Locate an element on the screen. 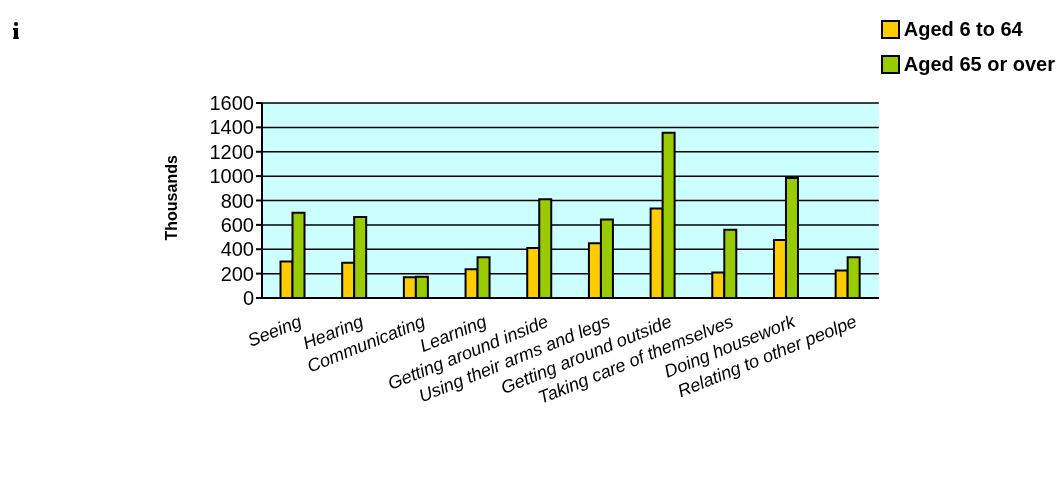 This screenshot has width=1063, height=499. legend-label: Aged 65 or over is located at coordinates (979, 64).